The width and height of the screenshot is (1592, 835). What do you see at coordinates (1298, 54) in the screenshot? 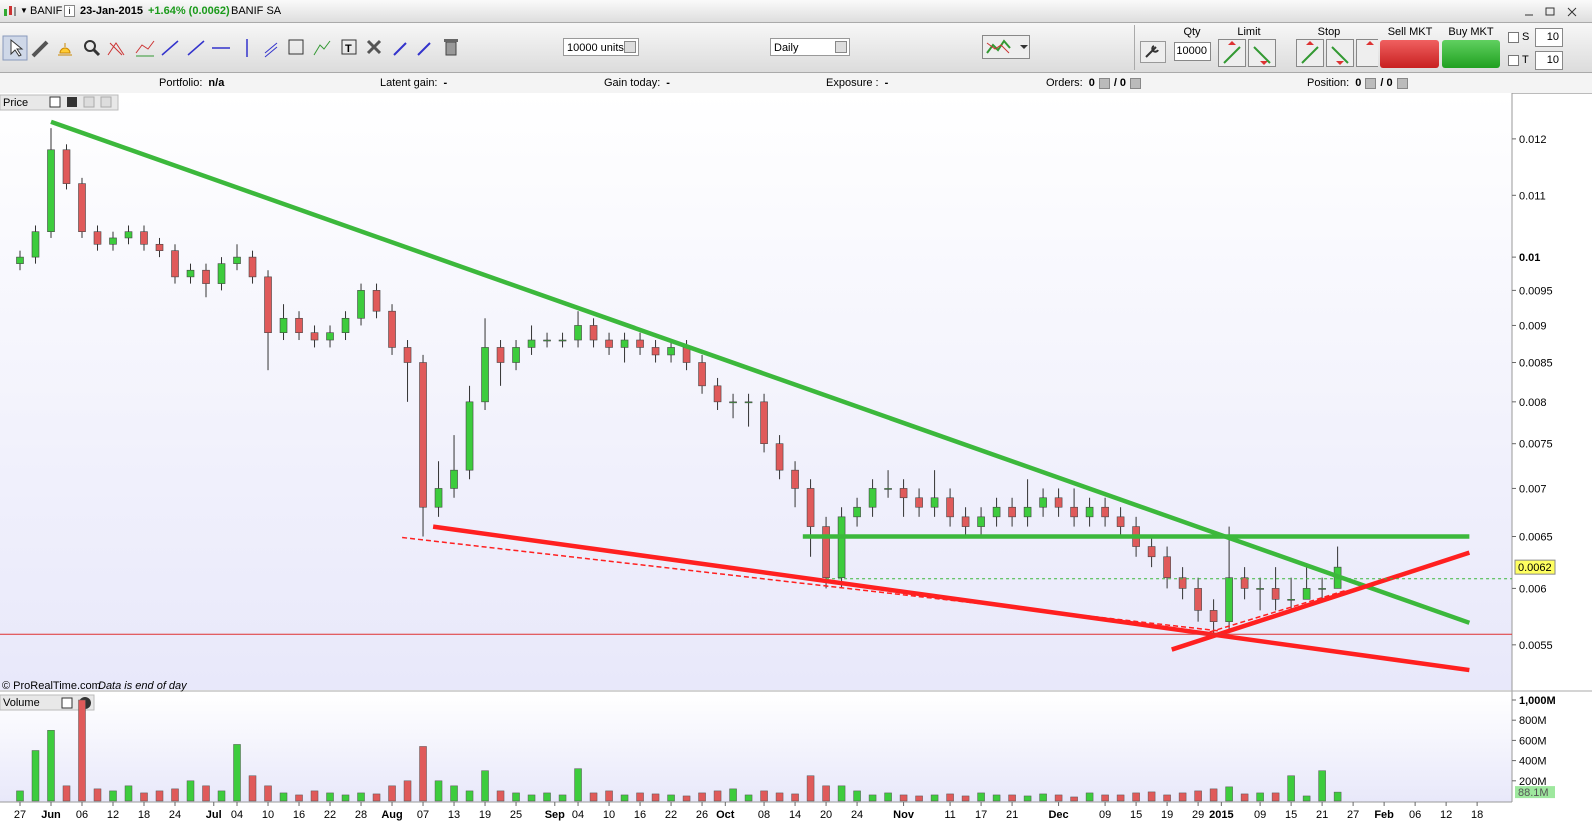
I see `order-type-buttons` at bounding box center [1298, 54].